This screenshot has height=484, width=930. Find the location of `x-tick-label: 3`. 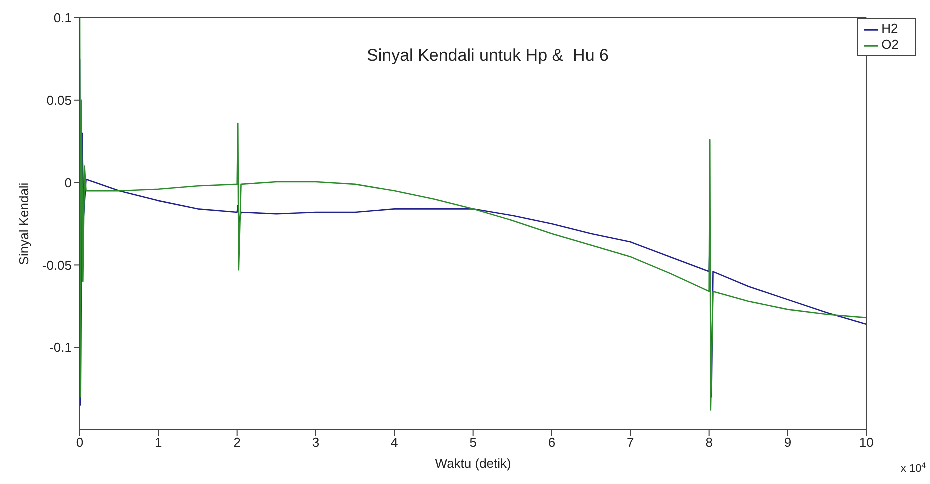

x-tick-label: 3 is located at coordinates (316, 442).